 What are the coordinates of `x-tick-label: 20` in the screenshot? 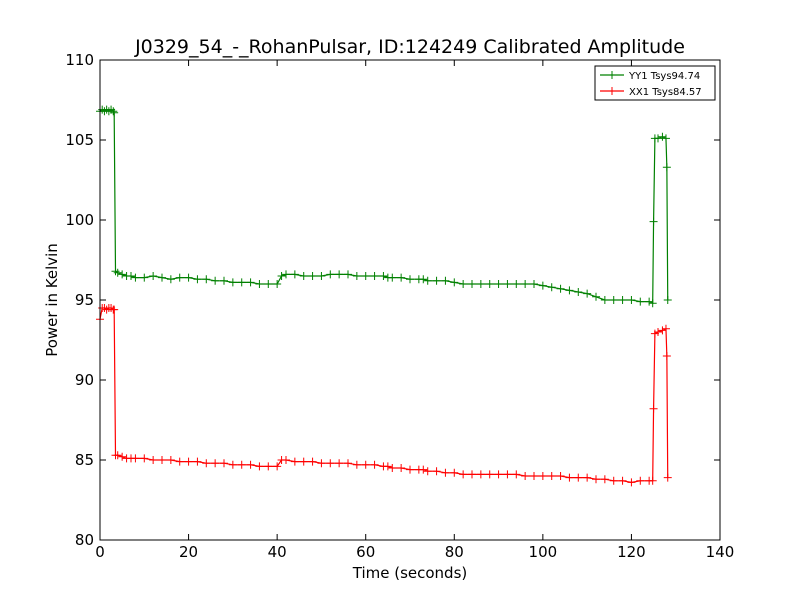 It's located at (188, 552).